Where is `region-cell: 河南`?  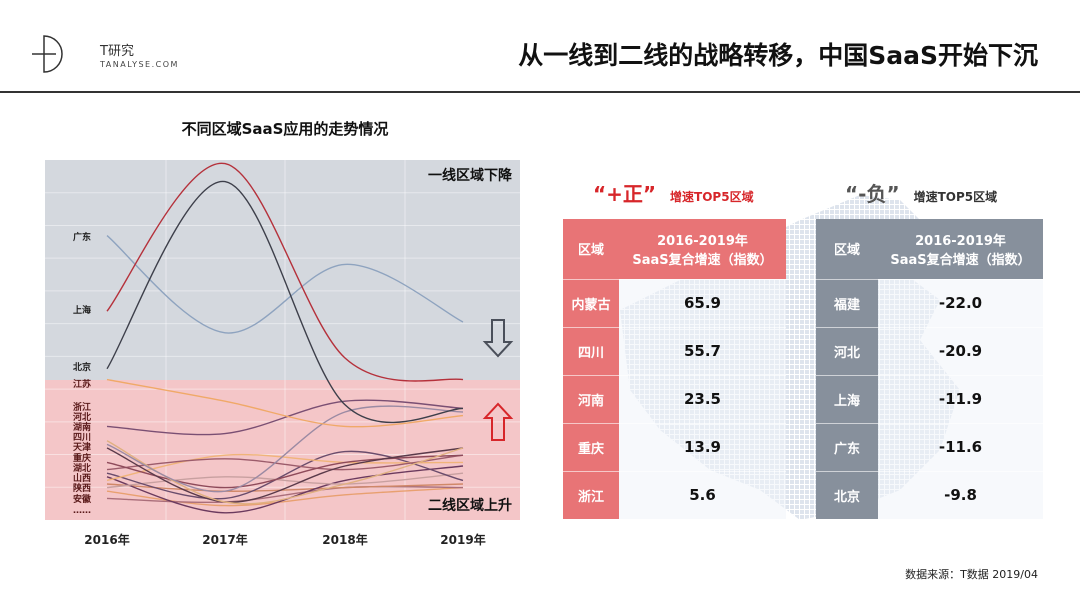 region-cell: 河南 is located at coordinates (591, 399).